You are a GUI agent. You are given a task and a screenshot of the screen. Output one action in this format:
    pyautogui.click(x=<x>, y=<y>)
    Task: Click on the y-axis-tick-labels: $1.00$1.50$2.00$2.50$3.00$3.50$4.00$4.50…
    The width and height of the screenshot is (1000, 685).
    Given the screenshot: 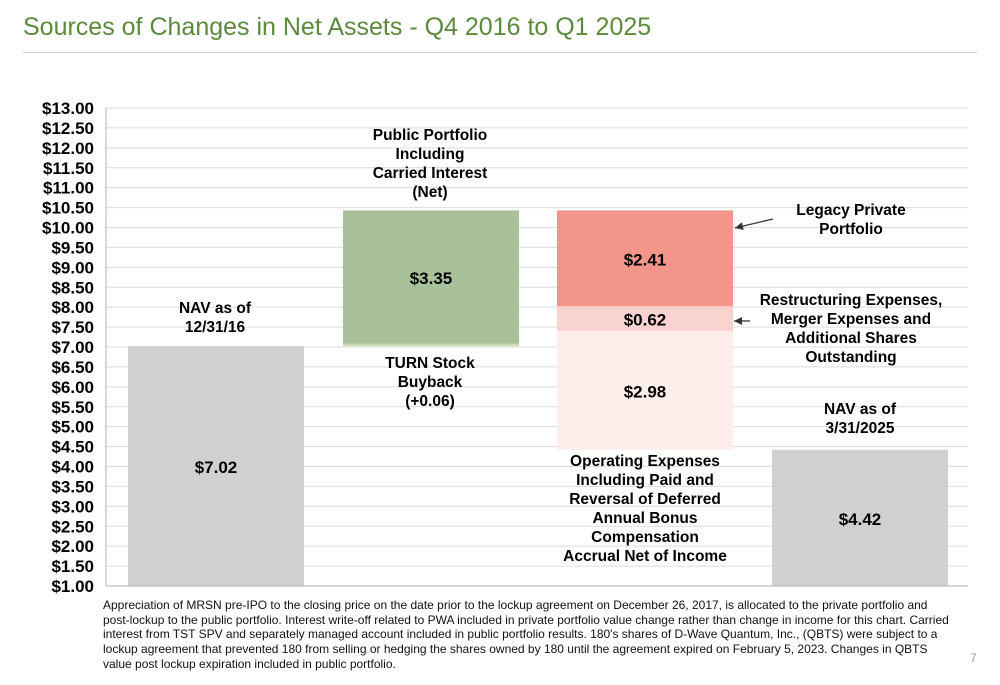 What is the action you would take?
    pyautogui.click(x=68, y=347)
    